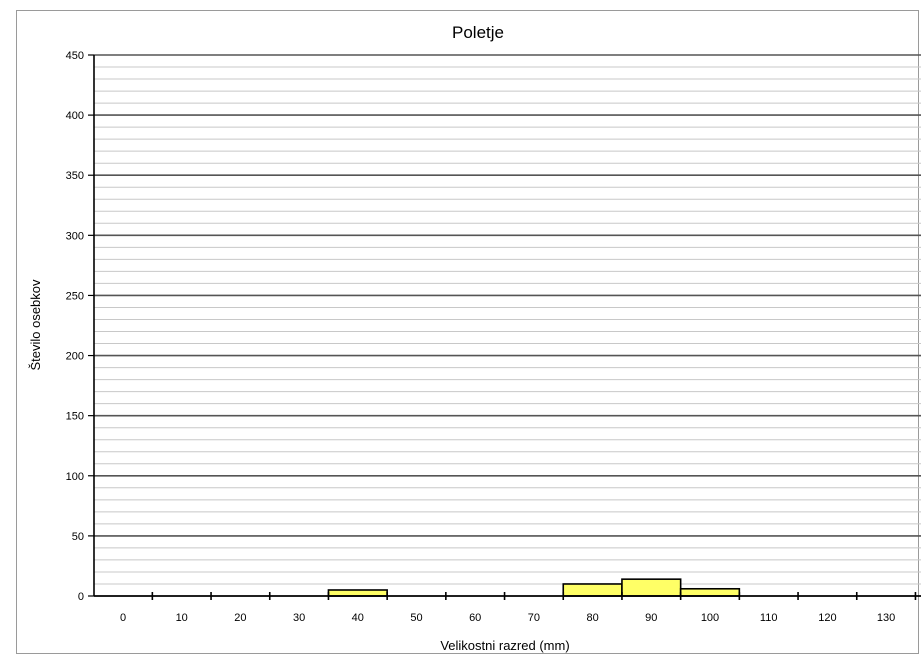 The image size is (921, 656). What do you see at coordinates (358, 618) in the screenshot?
I see `x-tick-label: 40` at bounding box center [358, 618].